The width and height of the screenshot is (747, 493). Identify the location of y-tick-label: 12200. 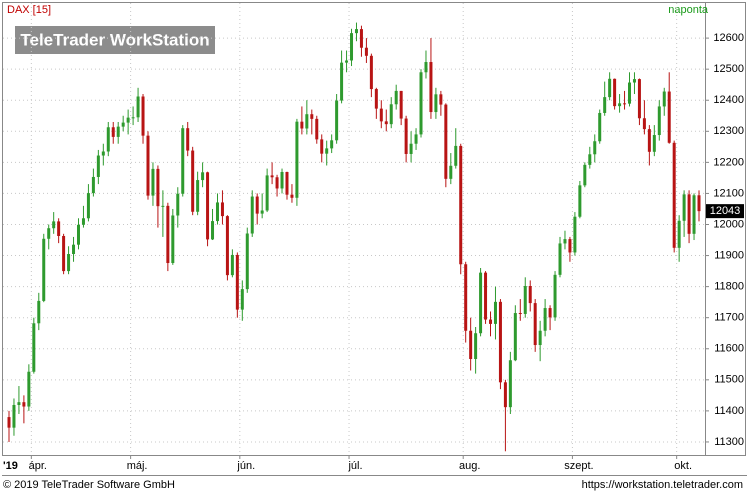
(728, 162).